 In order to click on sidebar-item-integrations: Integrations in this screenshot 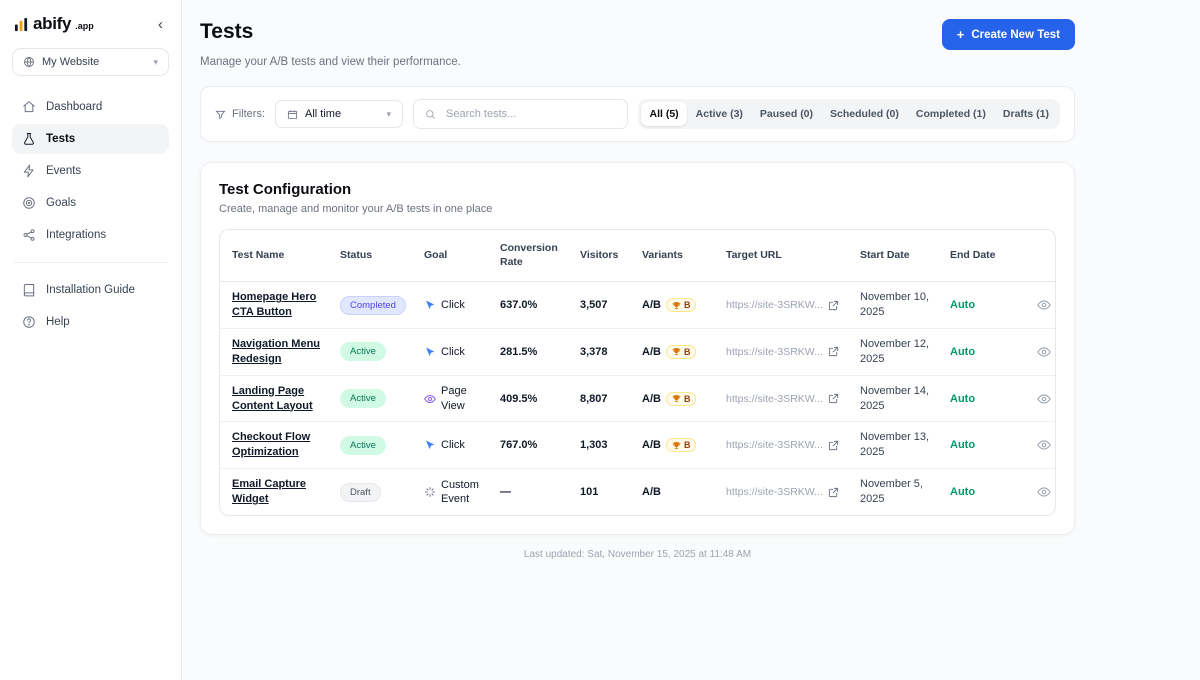, I will do `click(90, 235)`.